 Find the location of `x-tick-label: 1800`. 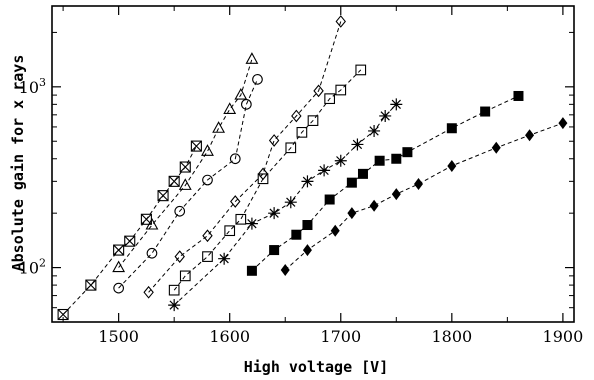

x-tick-label: 1800 is located at coordinates (451, 336).